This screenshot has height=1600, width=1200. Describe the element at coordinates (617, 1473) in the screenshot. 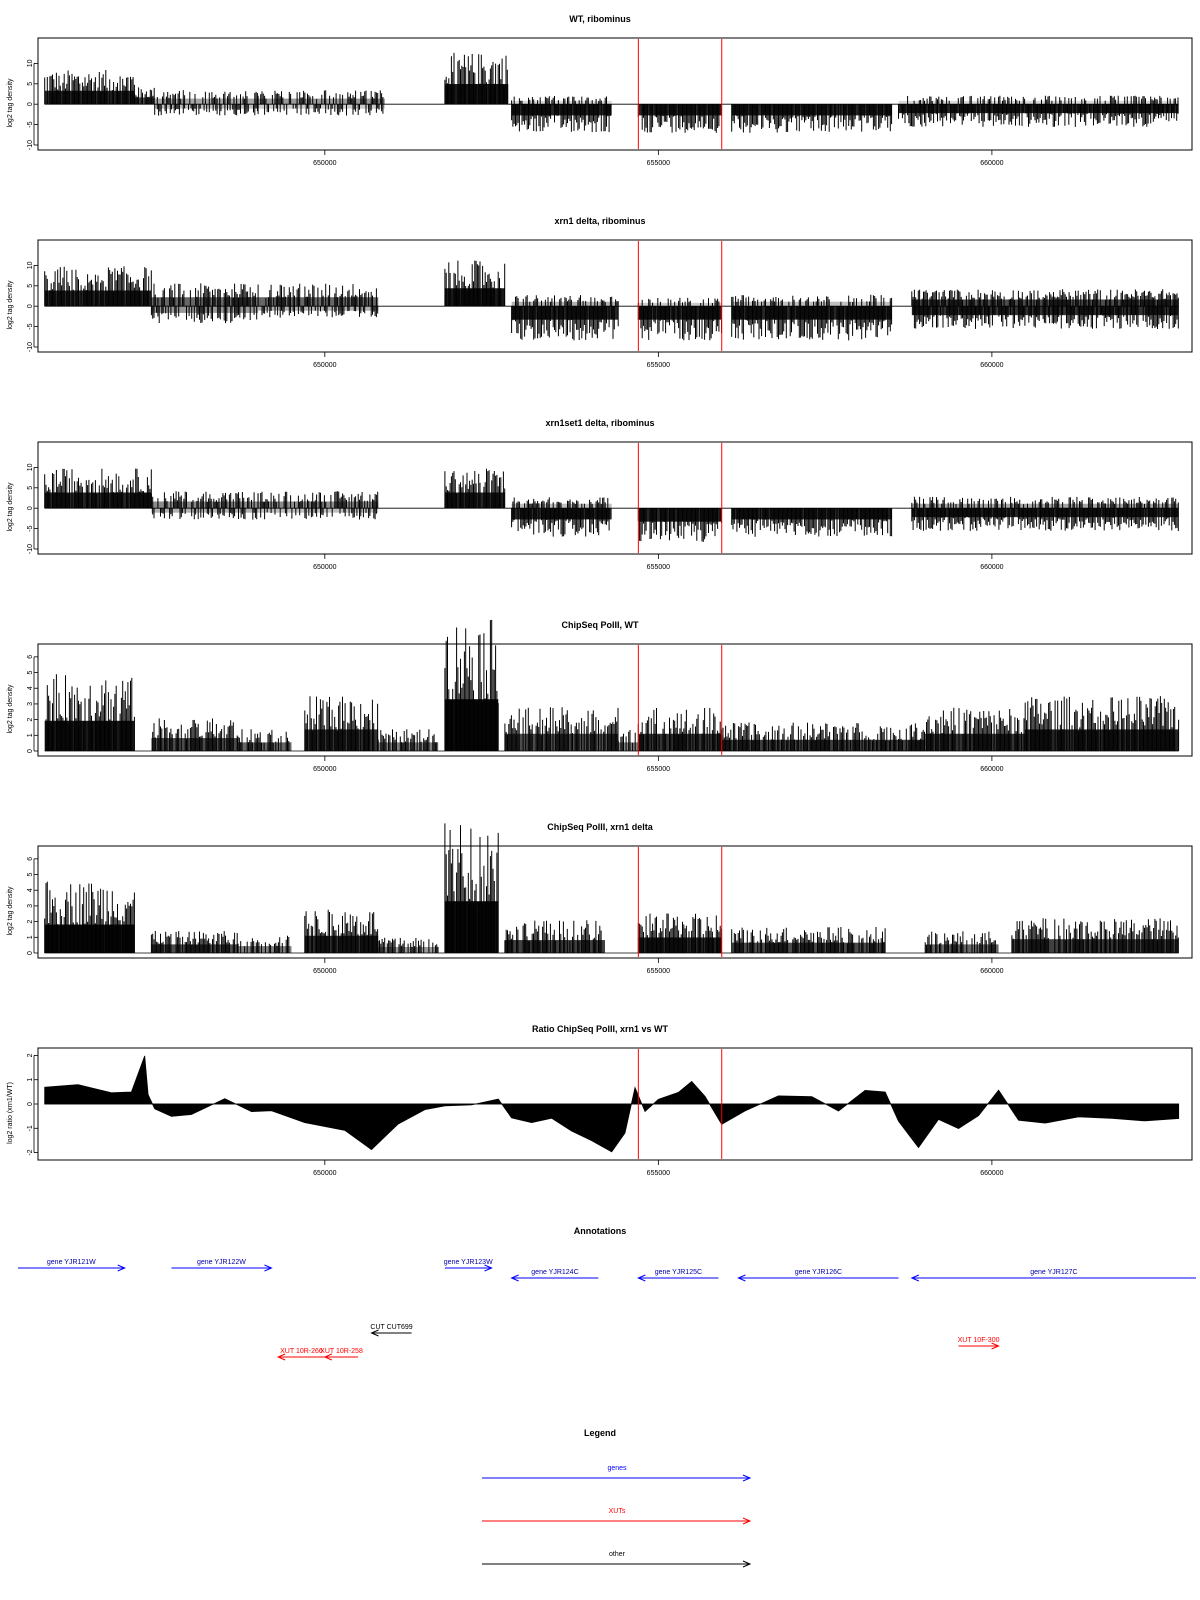

I see `legend-item-genes: genes` at that location.